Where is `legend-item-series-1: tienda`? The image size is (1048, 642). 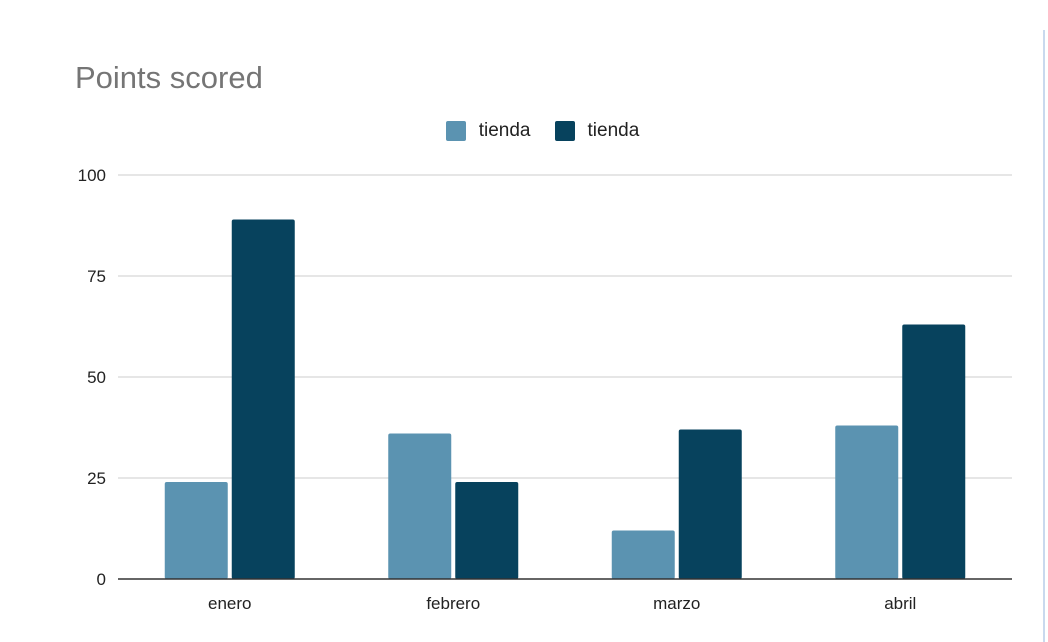 legend-item-series-1: tienda is located at coordinates (488, 131).